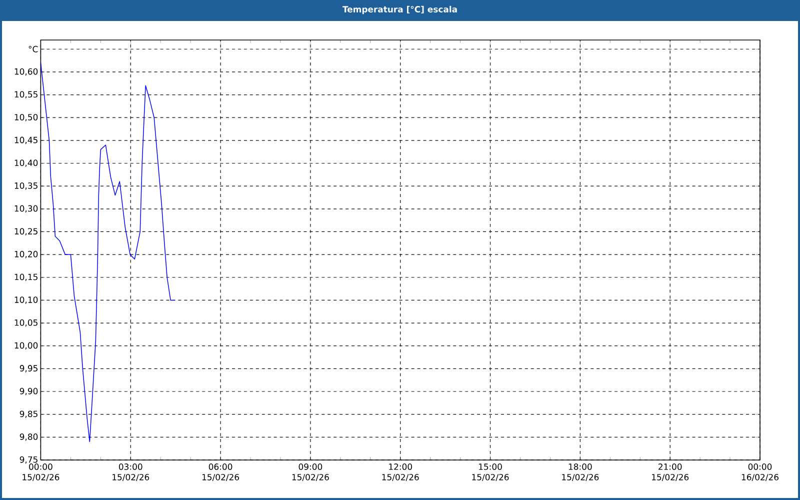 The image size is (800, 500). Describe the element at coordinates (26, 300) in the screenshot. I see `y-tick-label: 10,10` at that location.